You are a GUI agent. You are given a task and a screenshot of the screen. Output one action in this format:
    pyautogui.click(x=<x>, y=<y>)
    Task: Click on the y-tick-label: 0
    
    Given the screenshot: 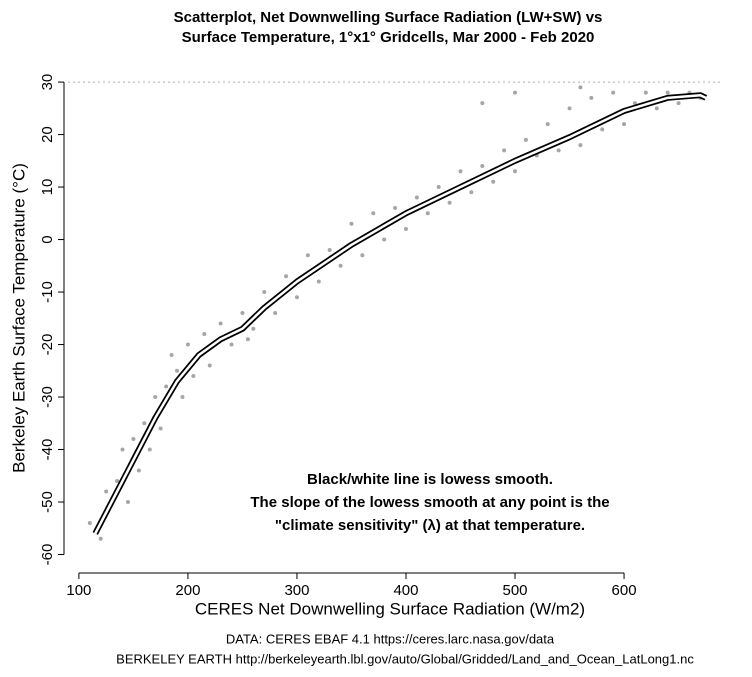 What is the action you would take?
    pyautogui.click(x=47, y=239)
    